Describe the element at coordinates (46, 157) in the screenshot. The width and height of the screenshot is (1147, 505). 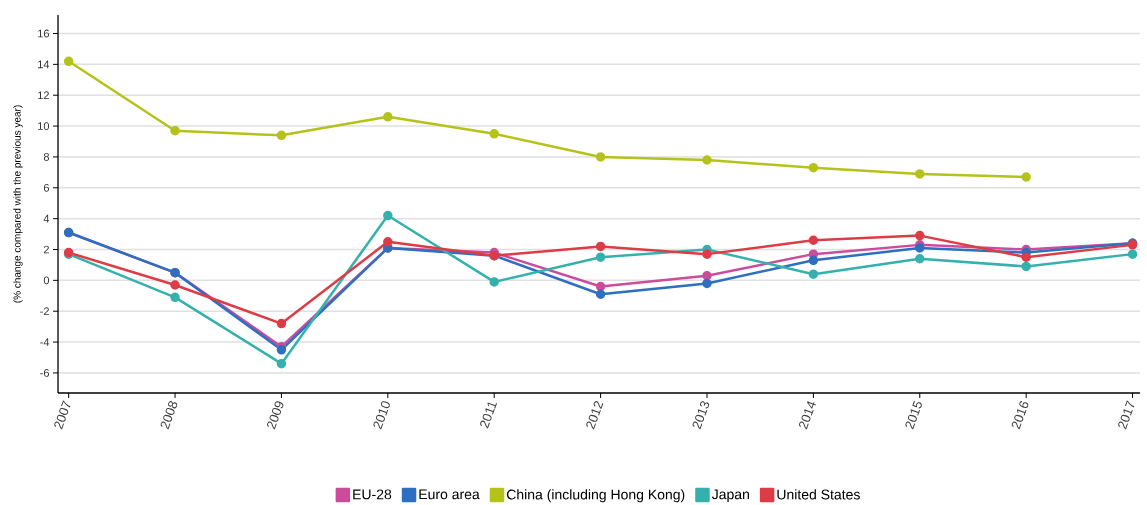
I see `y-tick-label: 8` at that location.